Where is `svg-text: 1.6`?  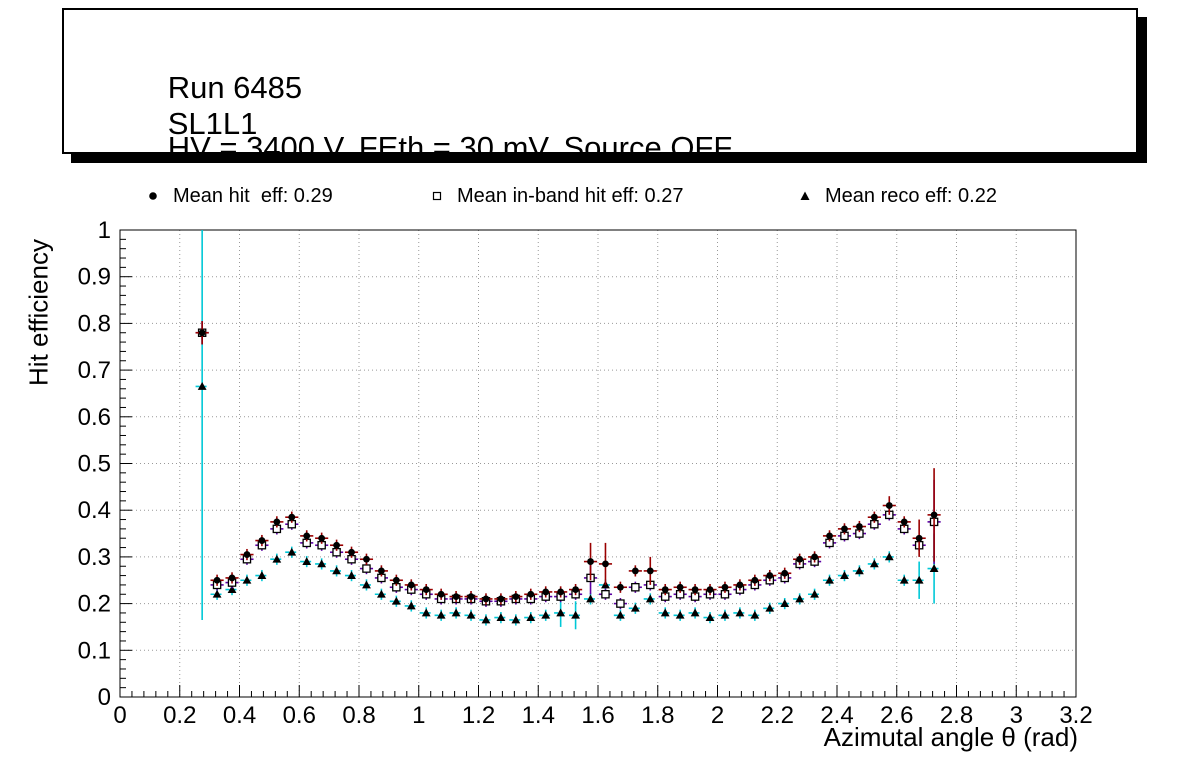
svg-text: 1.6 is located at coordinates (597, 715).